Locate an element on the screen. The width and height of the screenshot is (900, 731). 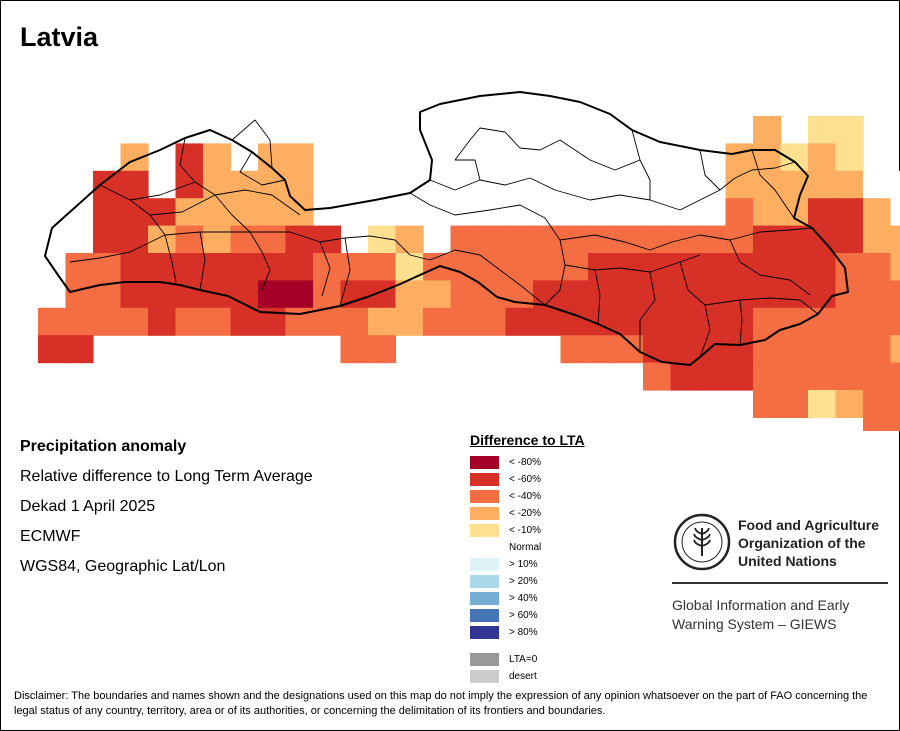
legend-row: LTA=0 is located at coordinates (527, 659).